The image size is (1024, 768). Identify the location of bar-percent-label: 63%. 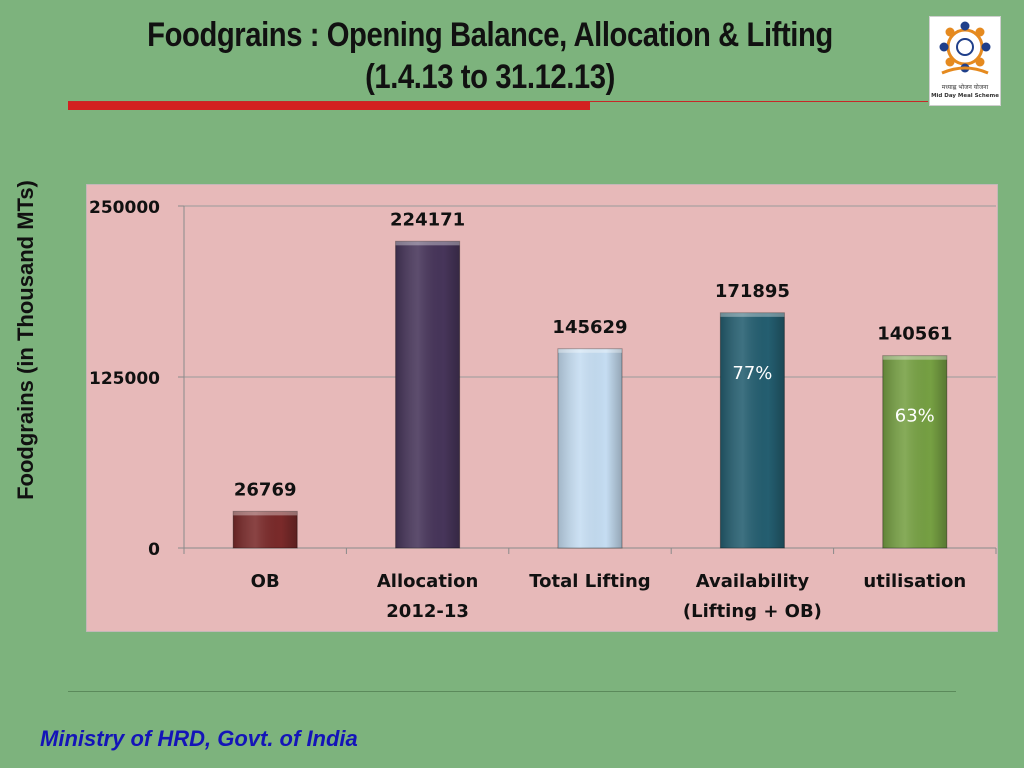
(915, 416).